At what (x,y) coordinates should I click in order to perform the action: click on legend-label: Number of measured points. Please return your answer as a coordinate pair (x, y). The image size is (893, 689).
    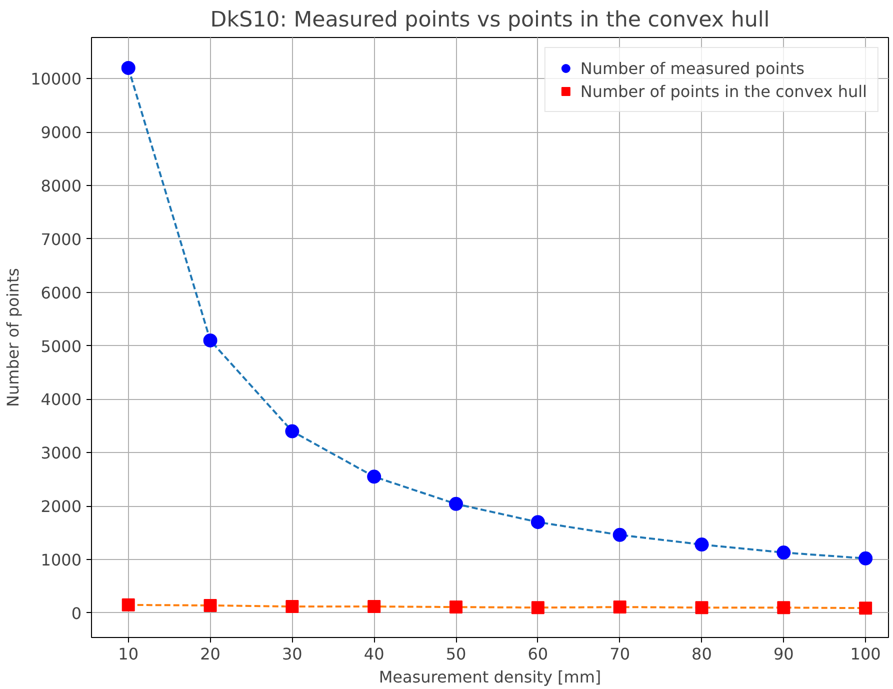
    Looking at the image, I should click on (692, 68).